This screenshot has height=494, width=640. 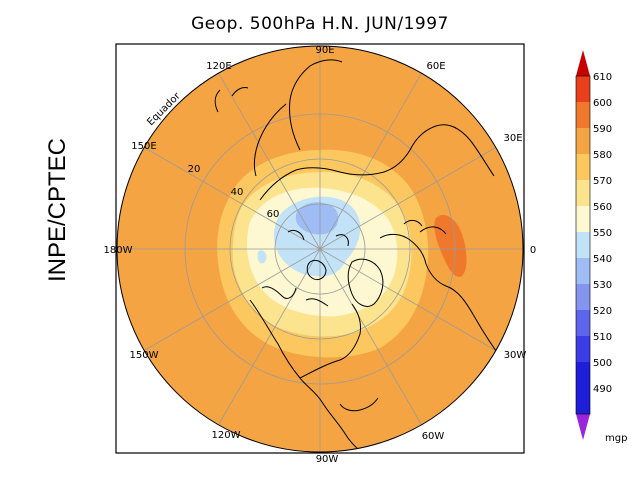 What do you see at coordinates (320, 24) in the screenshot?
I see `map-title: Geop. 500hPa H.N. JUN/1997` at bounding box center [320, 24].